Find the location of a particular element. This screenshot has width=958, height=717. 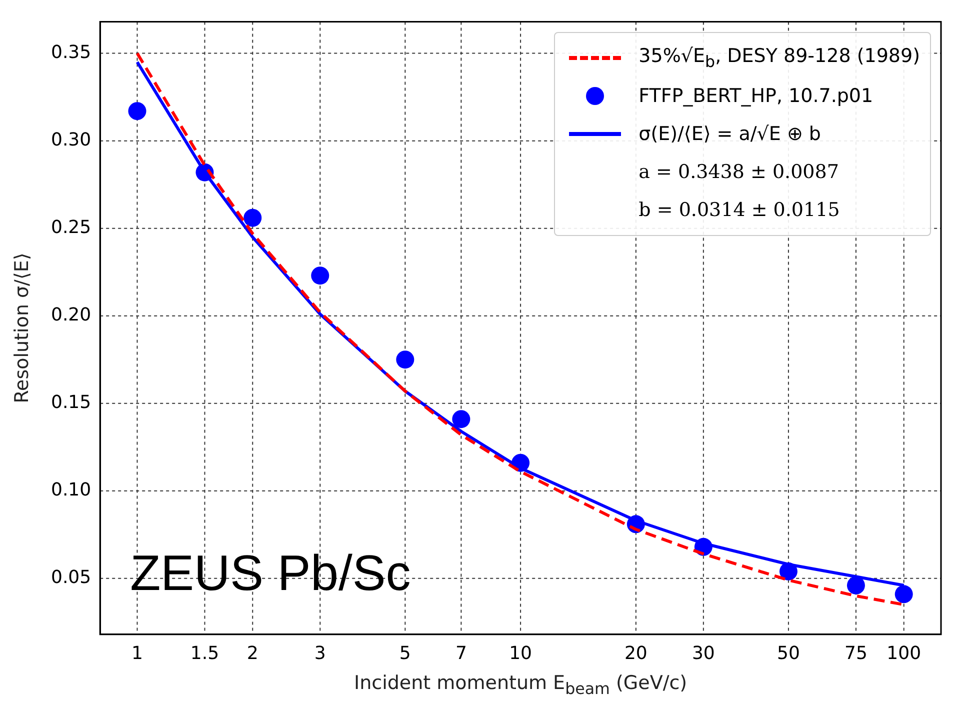

x-tick-label: 20 is located at coordinates (636, 653).